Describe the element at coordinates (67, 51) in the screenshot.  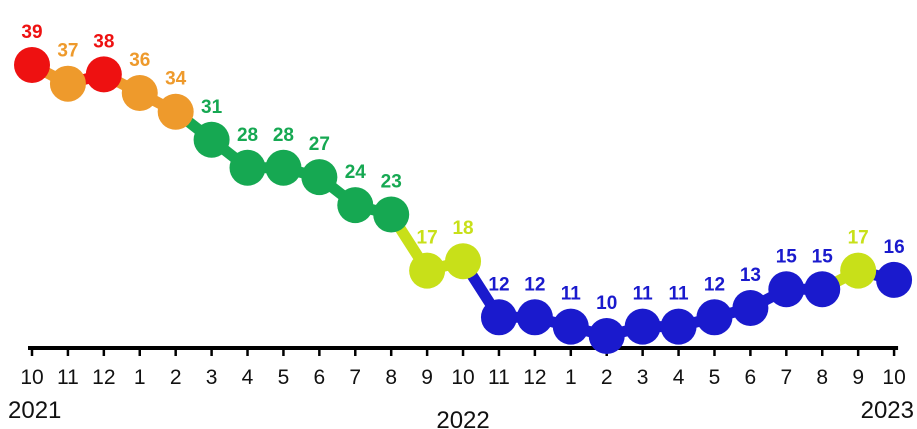
I see `data-label: 37` at that location.